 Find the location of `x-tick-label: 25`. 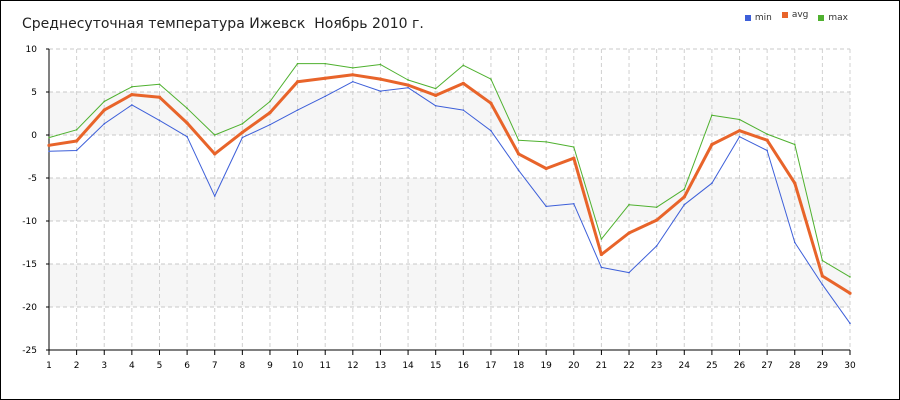

x-tick-label: 25 is located at coordinates (711, 366).